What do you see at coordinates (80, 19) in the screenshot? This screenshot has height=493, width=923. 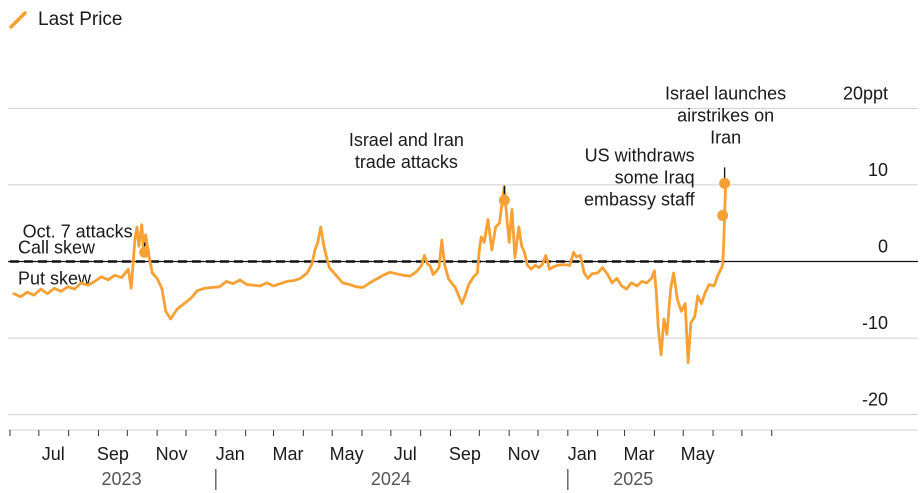 I see `legend-label: Last Price` at bounding box center [80, 19].